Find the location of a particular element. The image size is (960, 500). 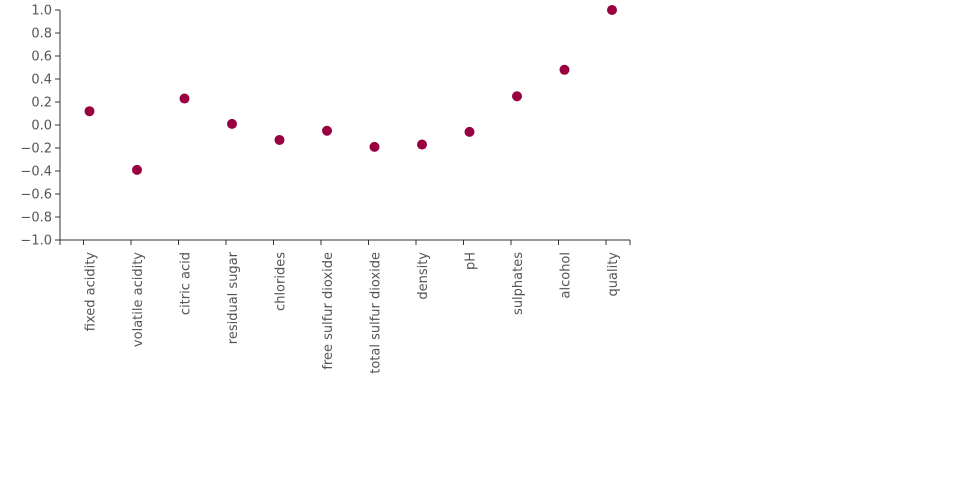

x-tick-label: residual sugar is located at coordinates (233, 297).